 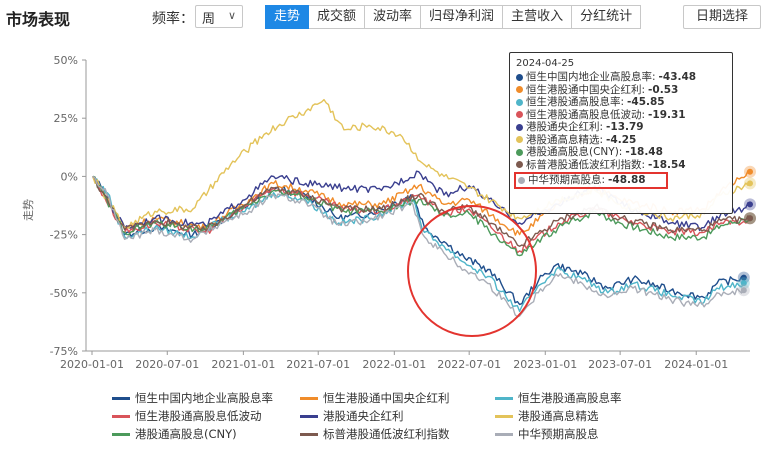 I want to click on legend-label: 恒生港股通中国央企红利, so click(x=386, y=398).